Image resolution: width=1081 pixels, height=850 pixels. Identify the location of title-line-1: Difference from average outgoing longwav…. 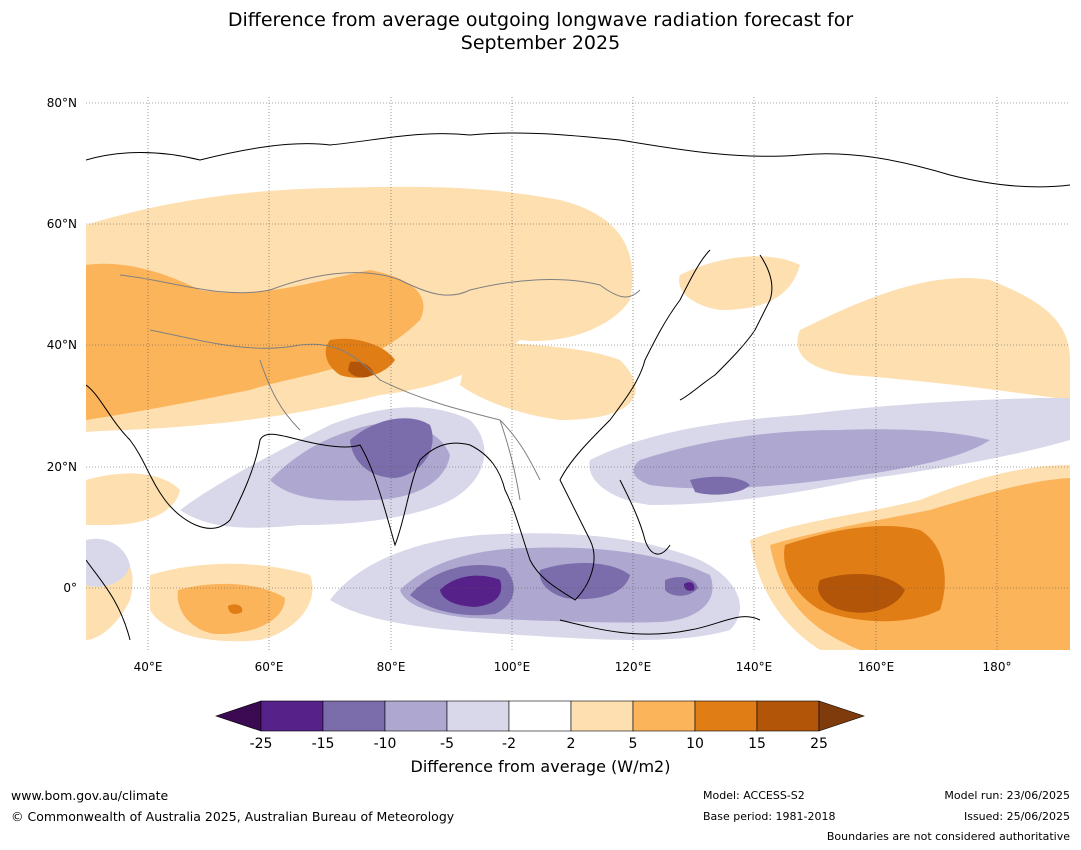
(540, 20).